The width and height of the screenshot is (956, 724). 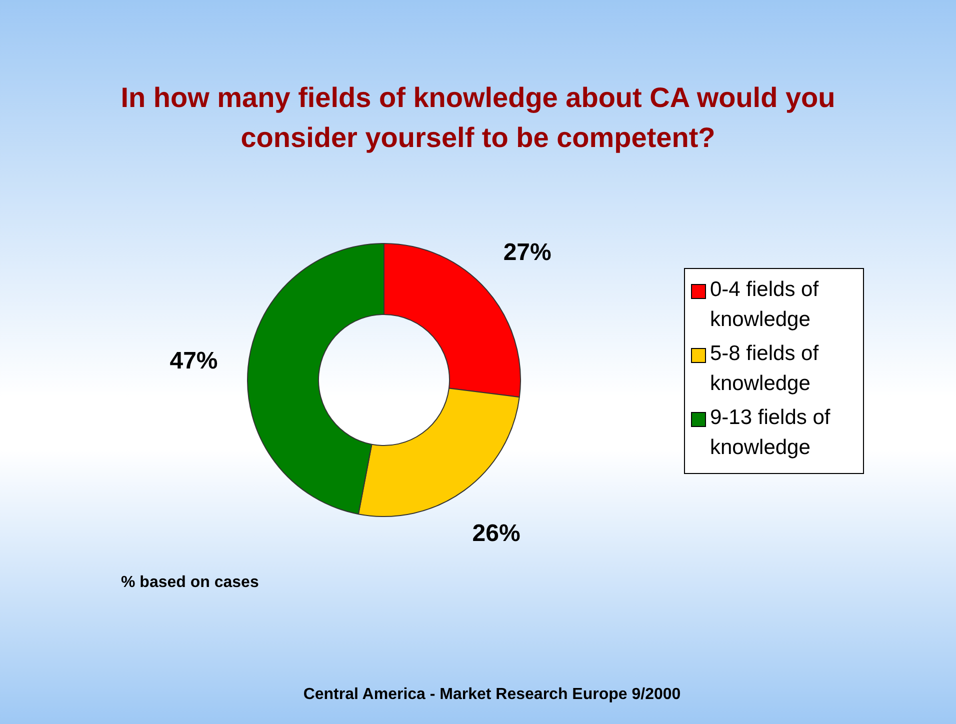 I want to click on legend-label: 9-13 fields of knowledge, so click(x=771, y=433).